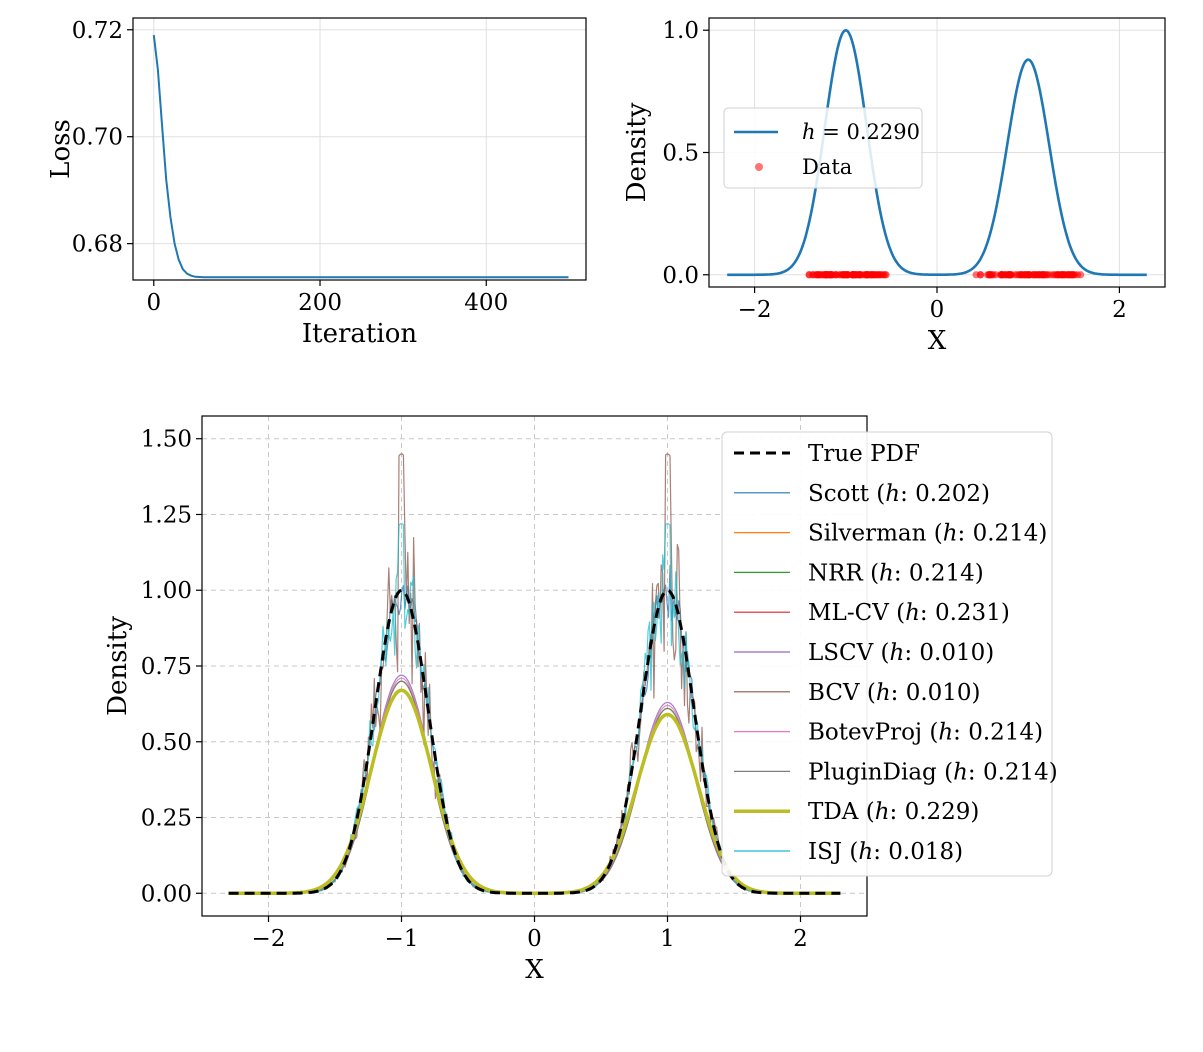  I want to click on grid, so click(359, 149).